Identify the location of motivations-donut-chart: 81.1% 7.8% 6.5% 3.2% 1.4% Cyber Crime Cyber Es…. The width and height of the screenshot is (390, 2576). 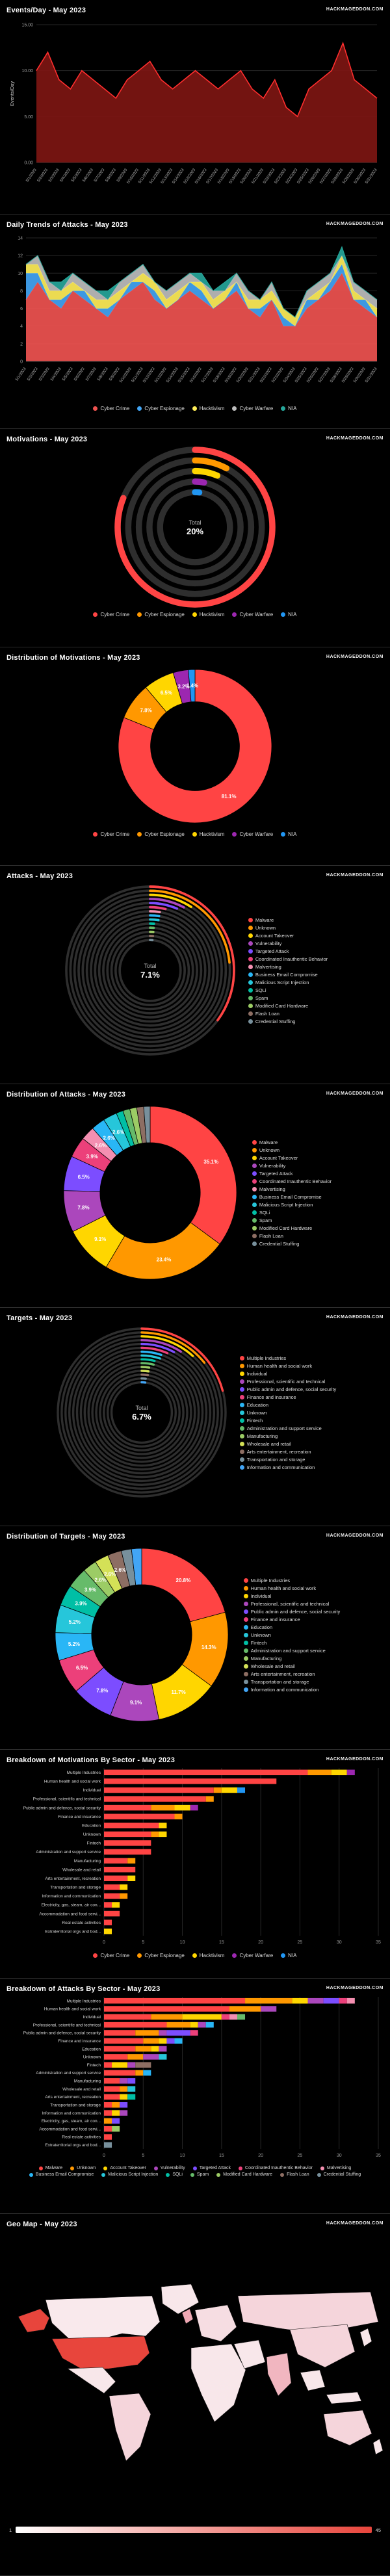
(195, 750).